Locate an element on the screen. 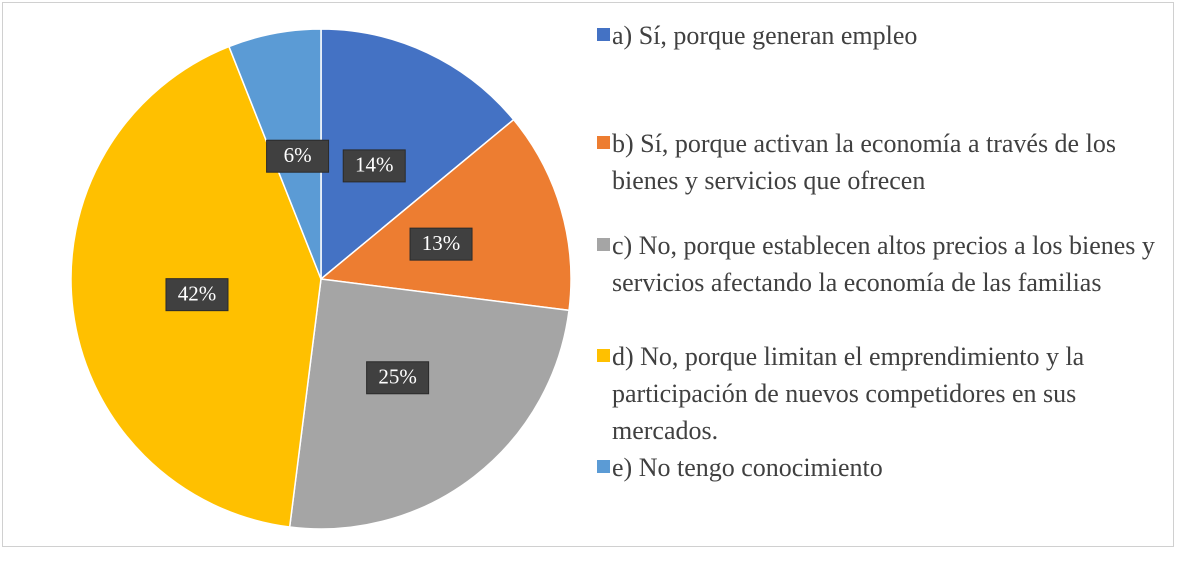  data-label: 25% is located at coordinates (398, 378).